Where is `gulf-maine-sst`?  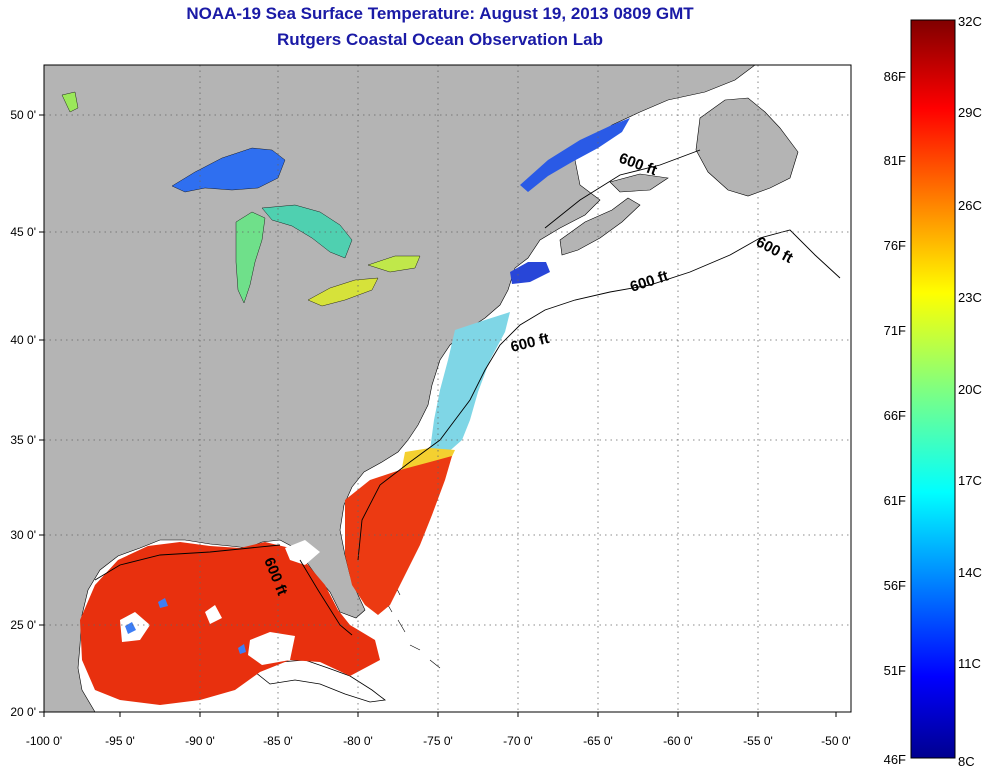
gulf-maine-sst is located at coordinates (530, 273).